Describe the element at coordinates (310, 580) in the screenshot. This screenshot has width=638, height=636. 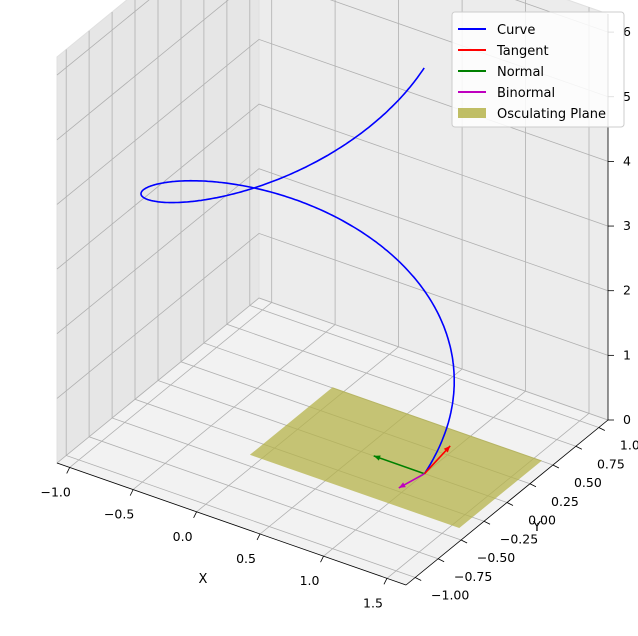
I see `x-tick-label: 1.0` at that location.